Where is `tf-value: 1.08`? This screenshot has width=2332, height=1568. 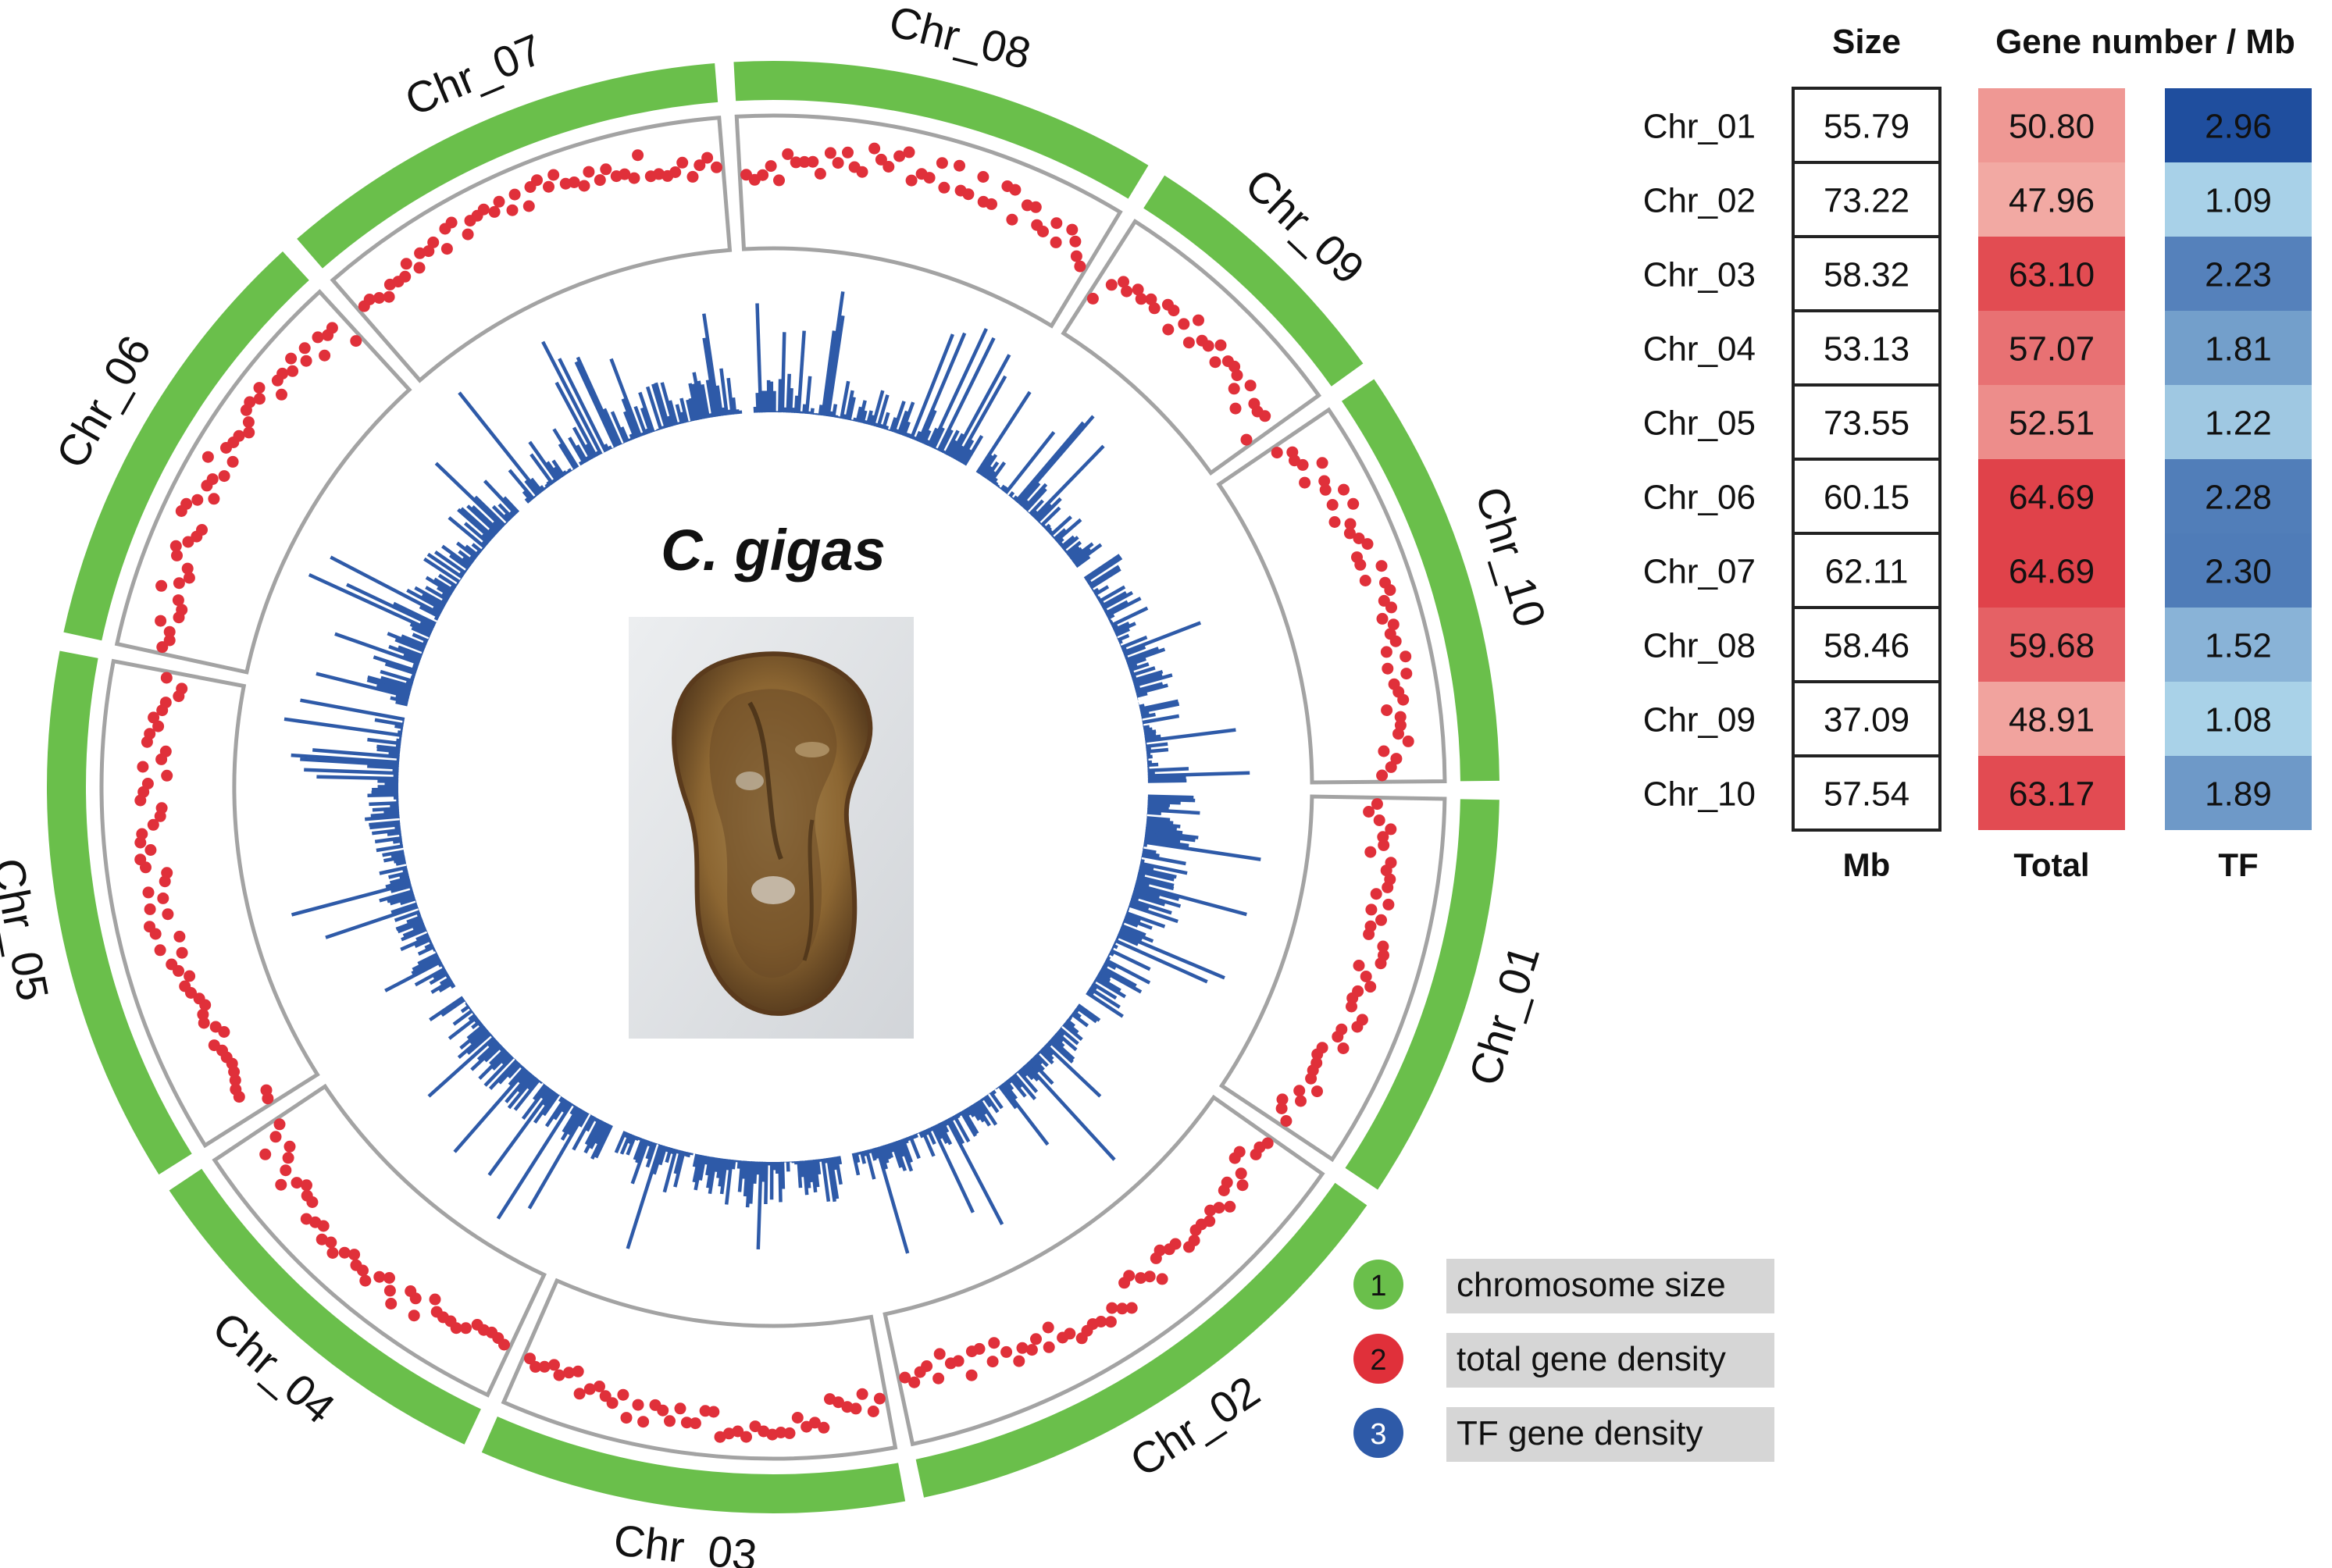
tf-value: 1.08 is located at coordinates (2238, 720).